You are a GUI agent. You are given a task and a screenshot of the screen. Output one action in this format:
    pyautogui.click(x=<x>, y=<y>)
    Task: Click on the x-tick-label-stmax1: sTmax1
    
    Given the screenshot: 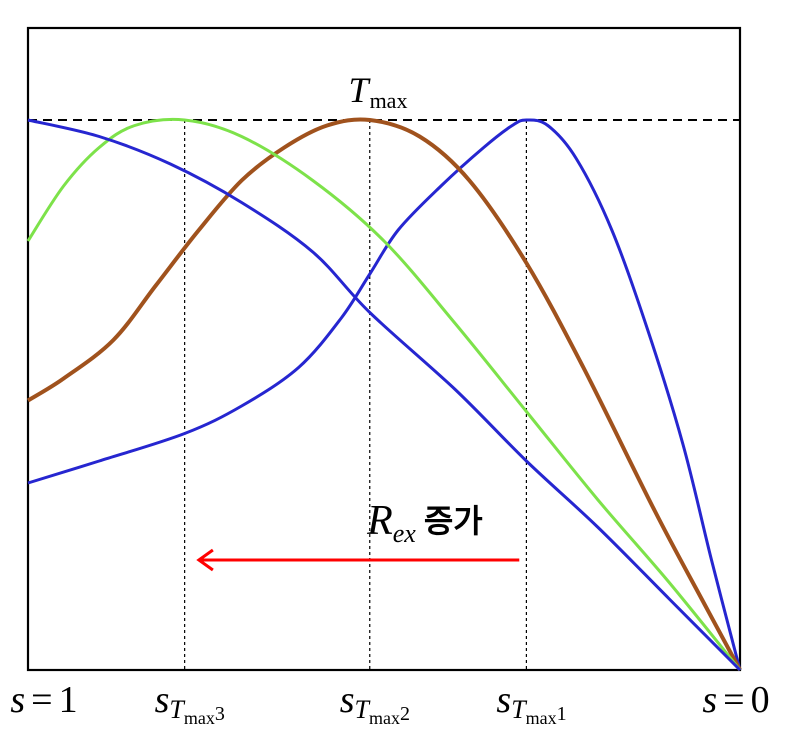 What is the action you would take?
    pyautogui.click(x=531, y=703)
    